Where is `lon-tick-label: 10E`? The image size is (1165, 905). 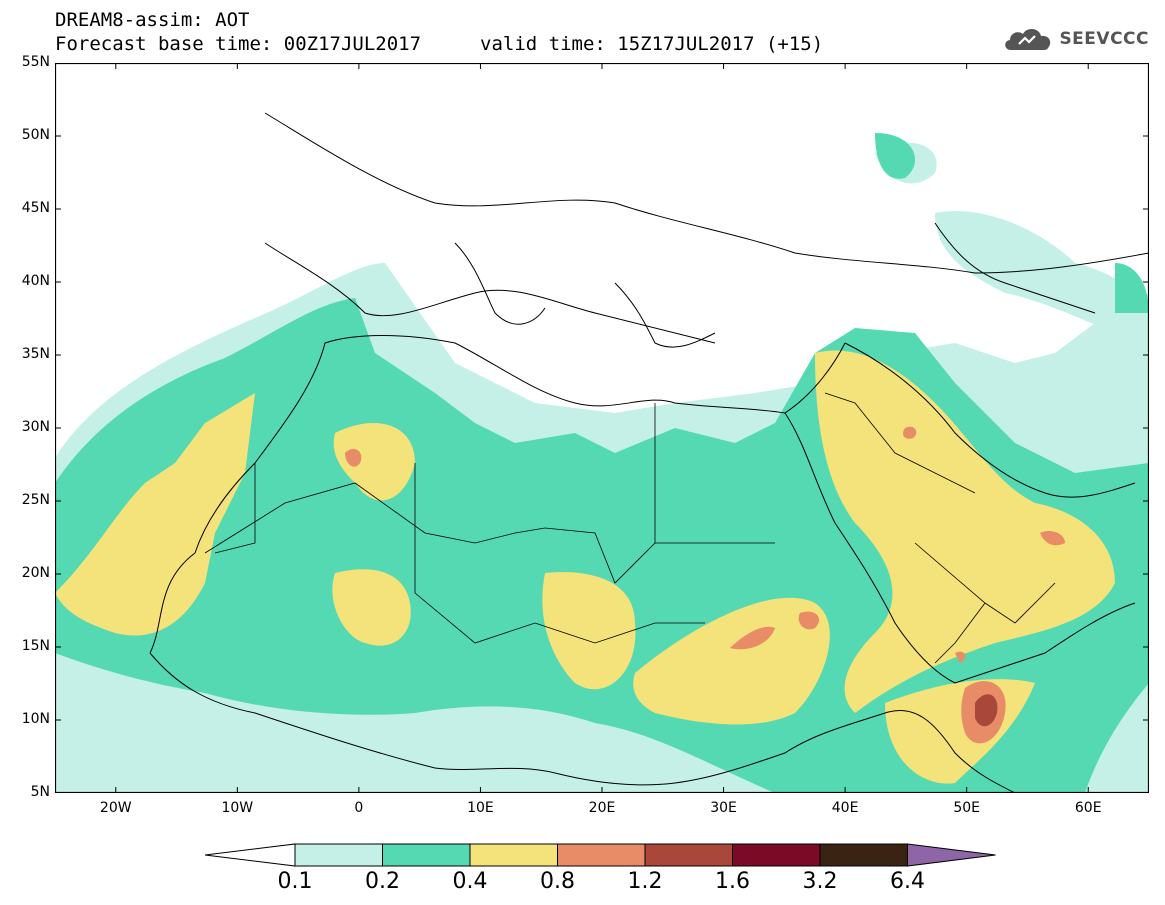 lon-tick-label: 10E is located at coordinates (480, 808).